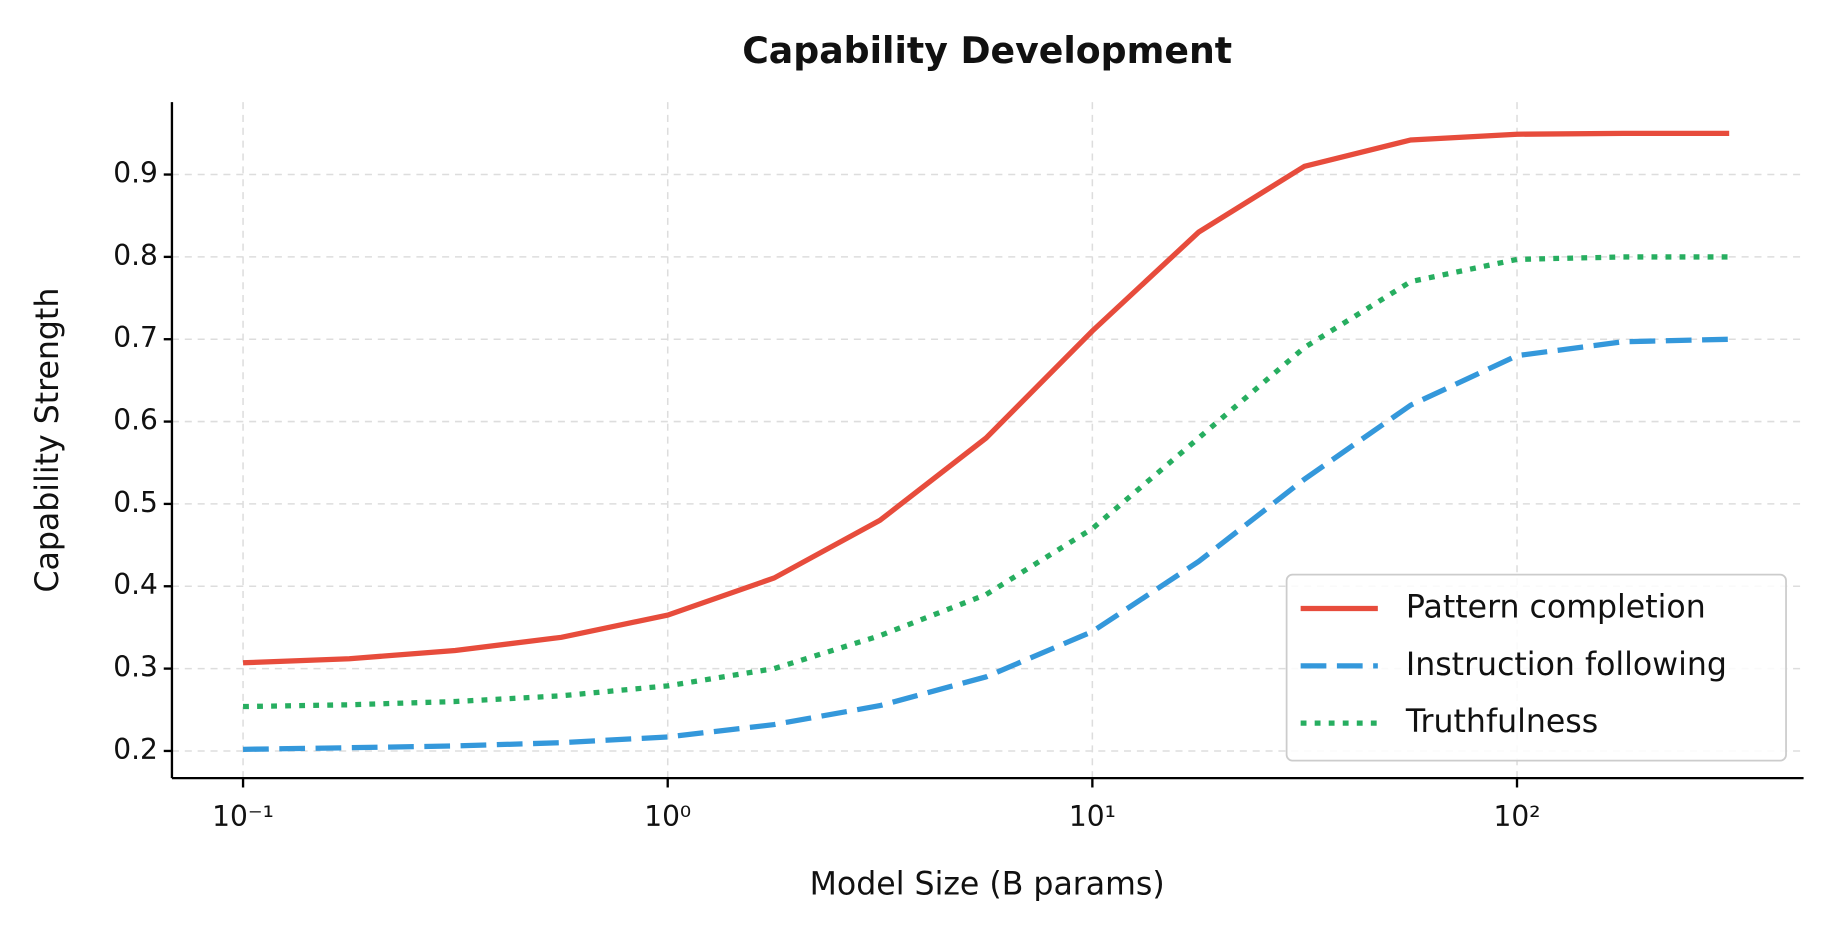 The height and width of the screenshot is (934, 1834). I want to click on x-tick-label: 10¹, so click(1092, 816).